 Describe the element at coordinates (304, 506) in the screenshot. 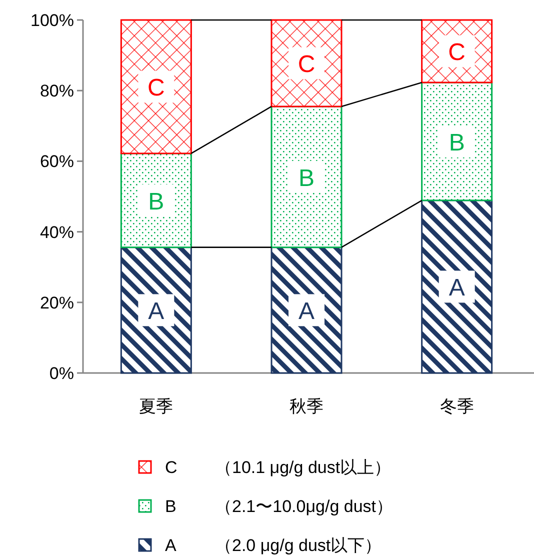

I see `text: （2.1〜10.0μg/g dust）` at that location.